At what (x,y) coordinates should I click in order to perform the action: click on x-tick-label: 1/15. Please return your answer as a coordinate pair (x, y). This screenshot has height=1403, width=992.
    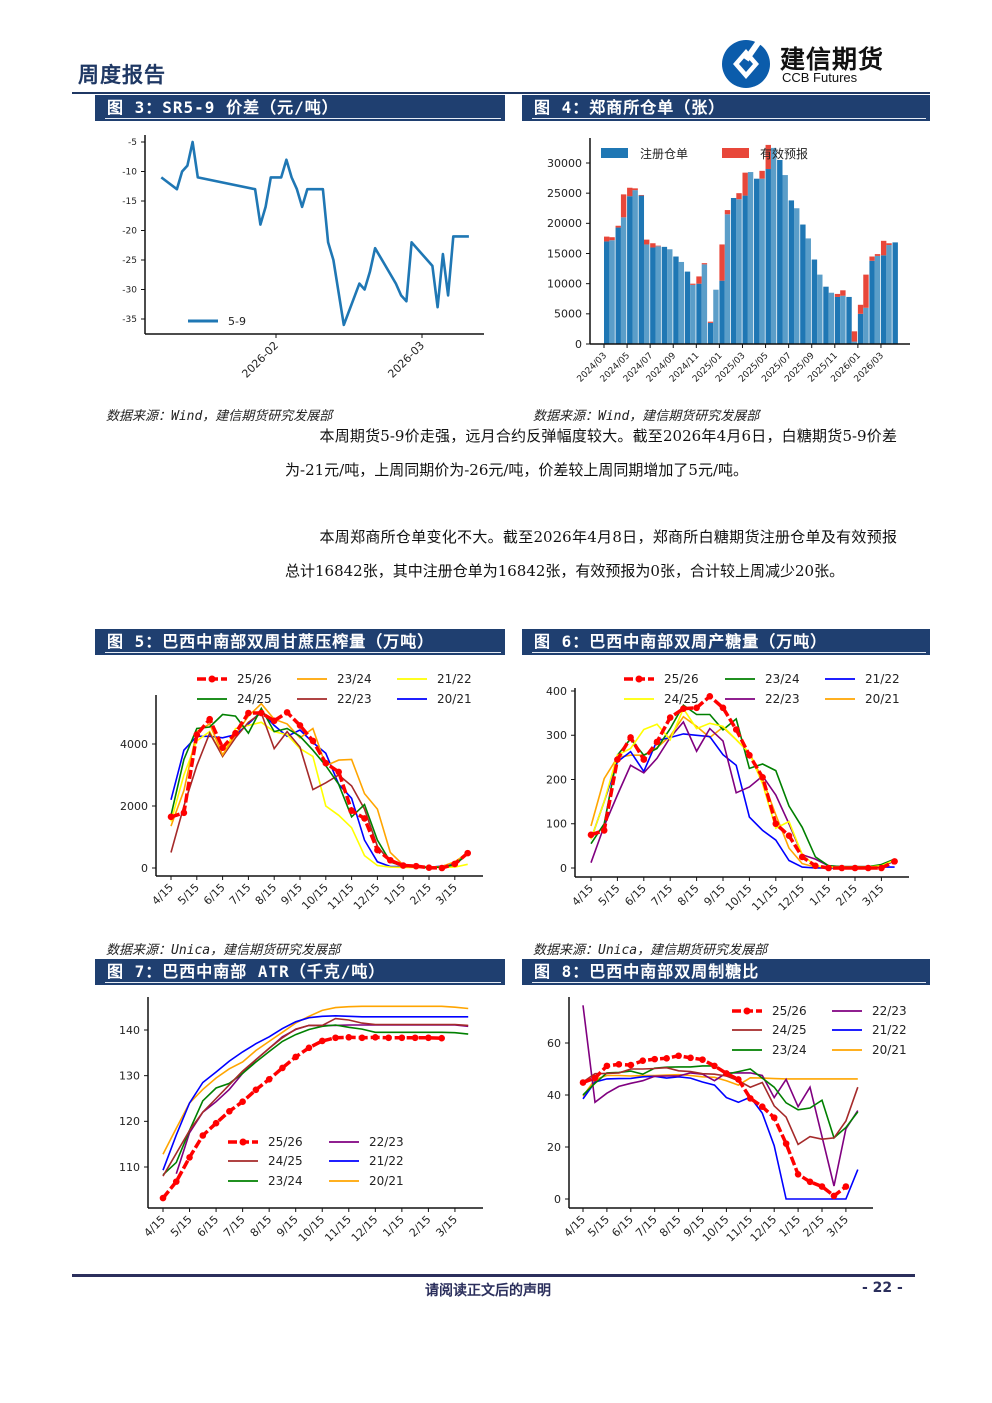
    Looking at the image, I should click on (393, 1226).